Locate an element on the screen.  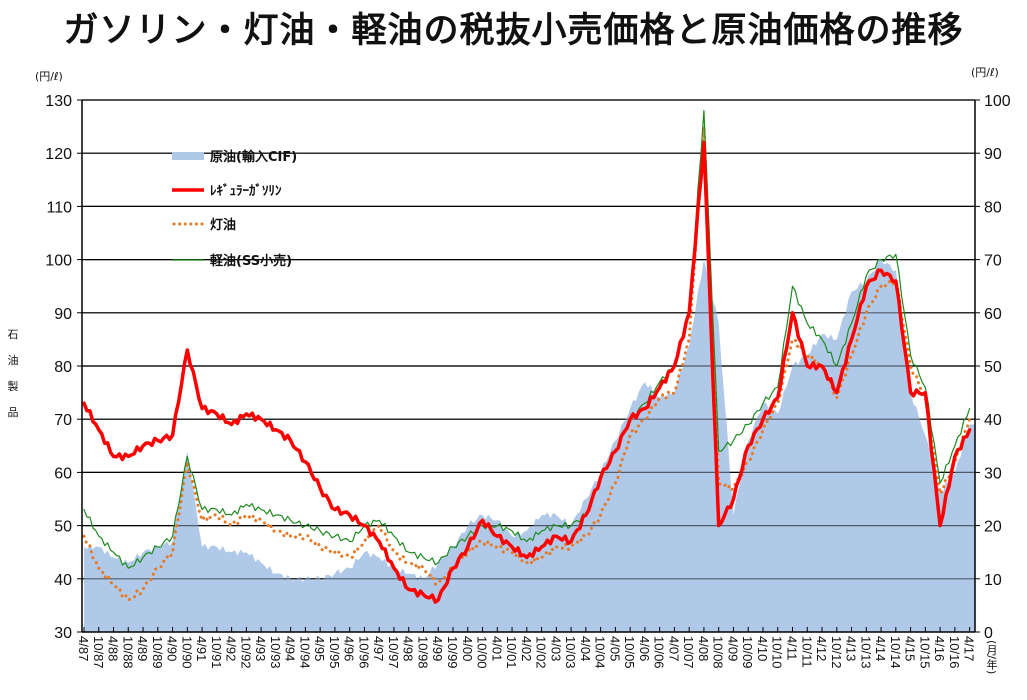
x-tick-label: 4/03 is located at coordinates (555, 648).